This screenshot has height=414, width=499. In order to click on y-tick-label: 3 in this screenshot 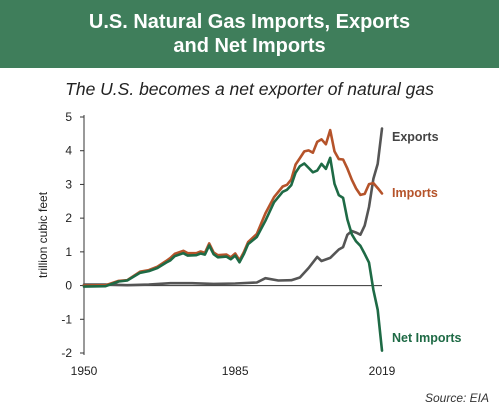, I will do `click(68, 184)`.